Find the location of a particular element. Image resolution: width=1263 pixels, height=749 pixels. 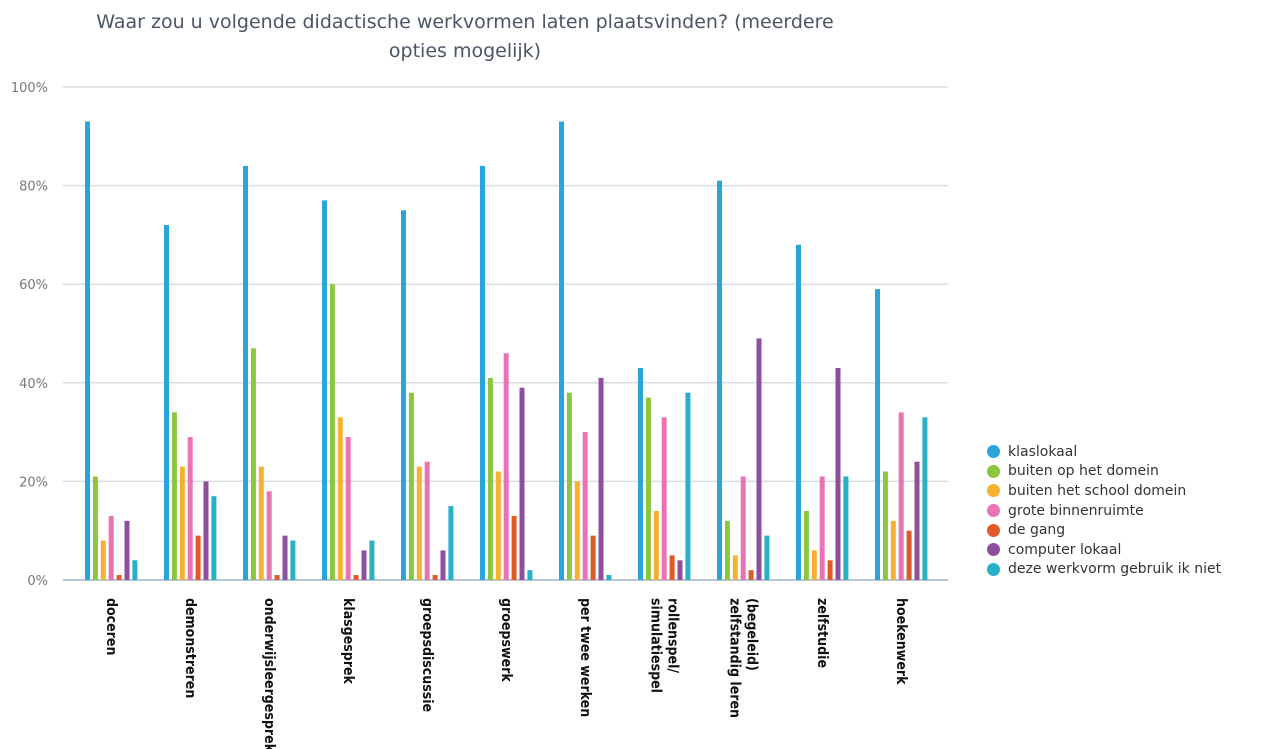

y-tick-label: 100% is located at coordinates (29, 88).